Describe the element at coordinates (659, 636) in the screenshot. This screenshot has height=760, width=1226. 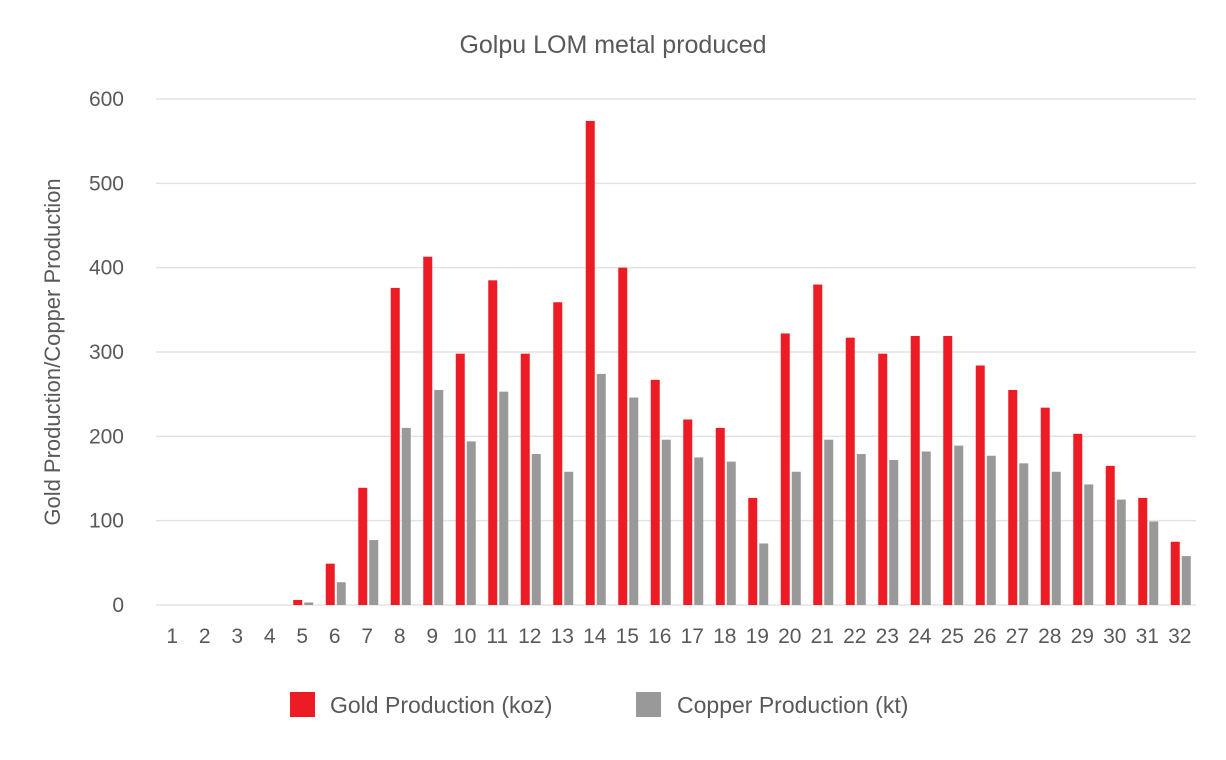
I see `x-tick-label: 16` at that location.